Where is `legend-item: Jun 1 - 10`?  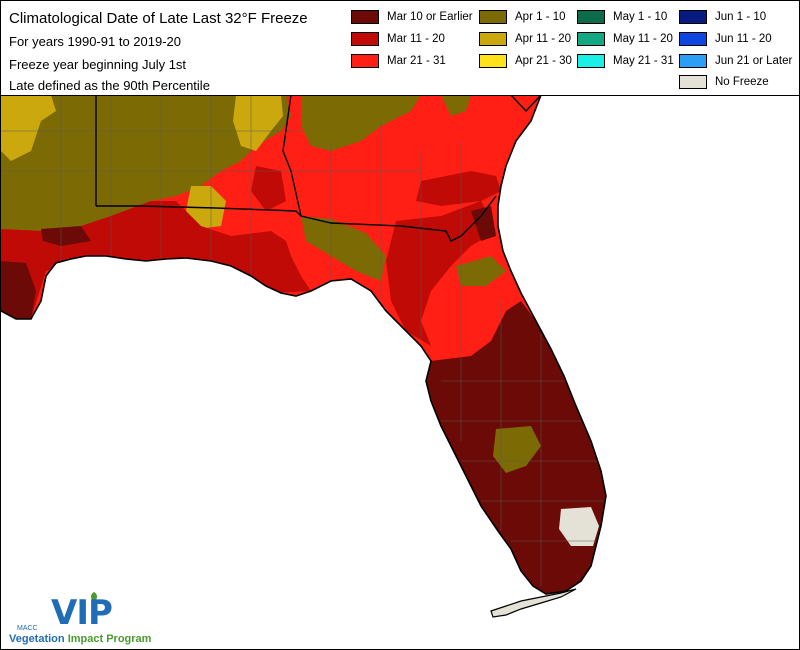 legend-item: Jun 1 - 10 is located at coordinates (722, 17).